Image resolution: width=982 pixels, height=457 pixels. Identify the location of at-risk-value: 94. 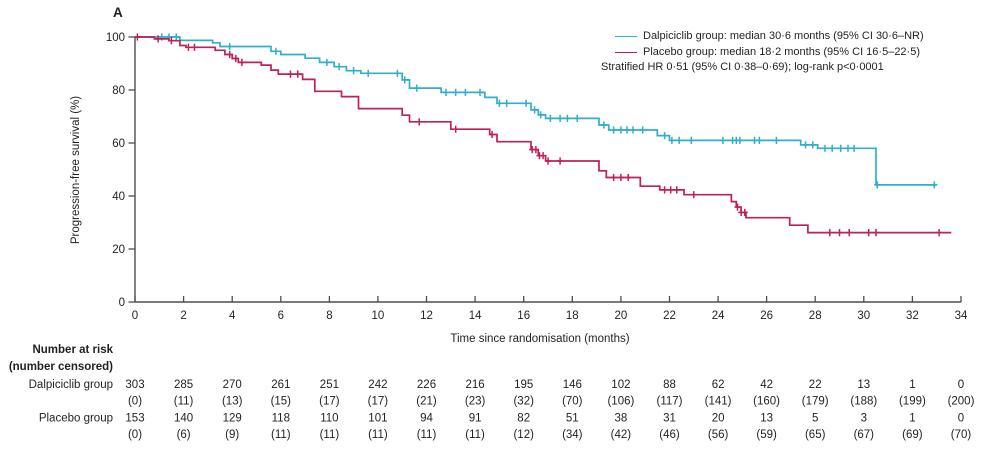
(426, 419).